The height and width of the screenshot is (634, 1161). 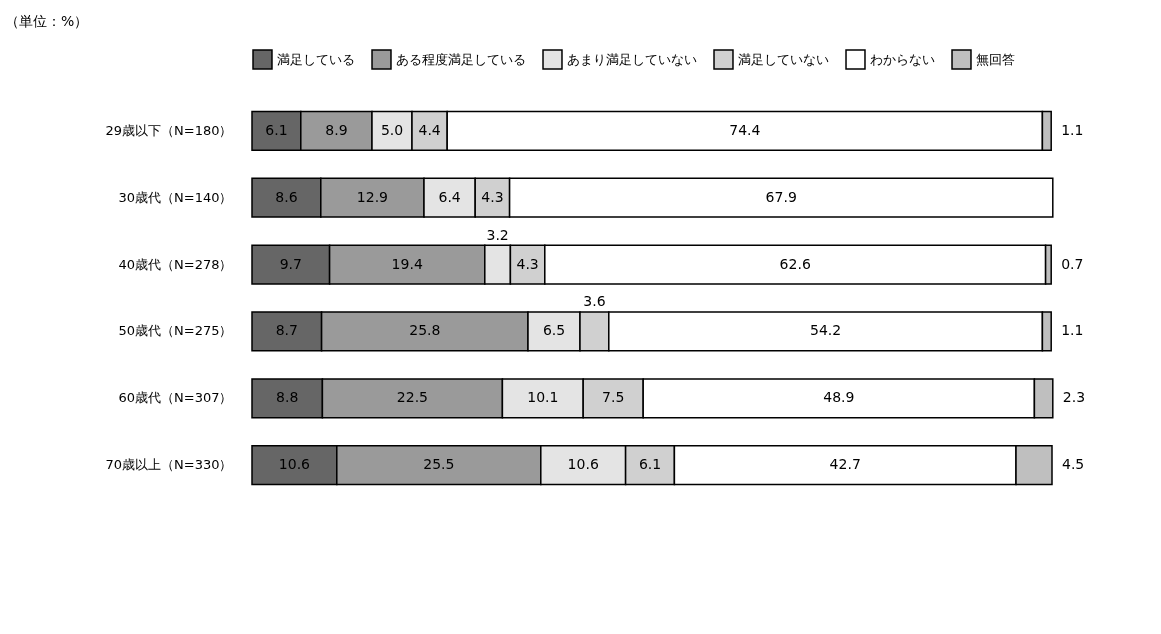 I want to click on data-label: 19.4, so click(x=407, y=263).